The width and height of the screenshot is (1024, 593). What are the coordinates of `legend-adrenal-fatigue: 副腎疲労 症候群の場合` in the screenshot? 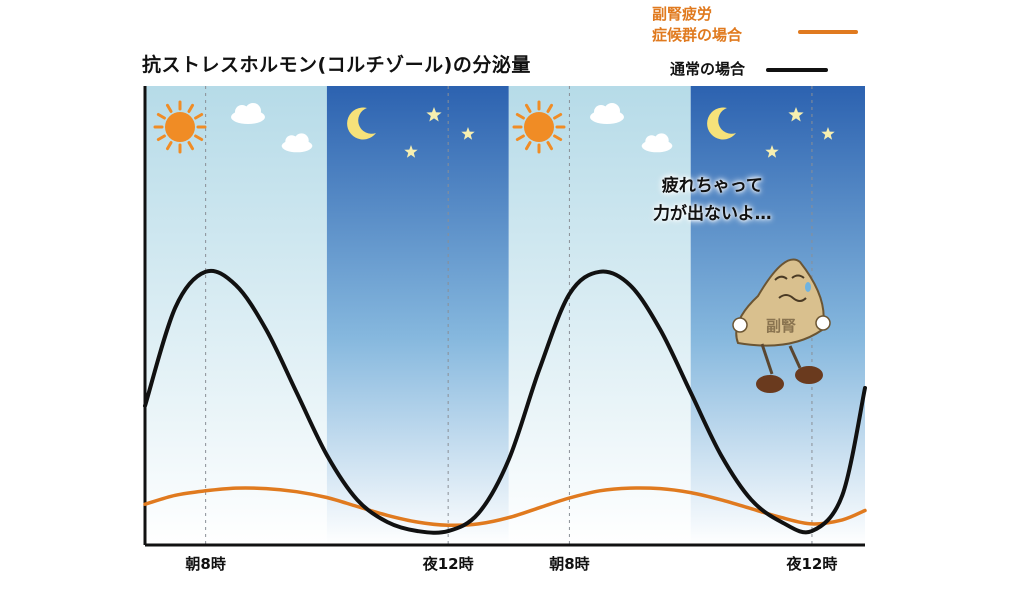 It's located at (755, 25).